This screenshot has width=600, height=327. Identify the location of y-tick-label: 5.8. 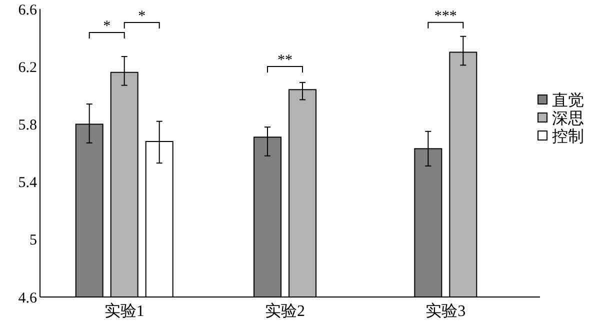
(27, 125).